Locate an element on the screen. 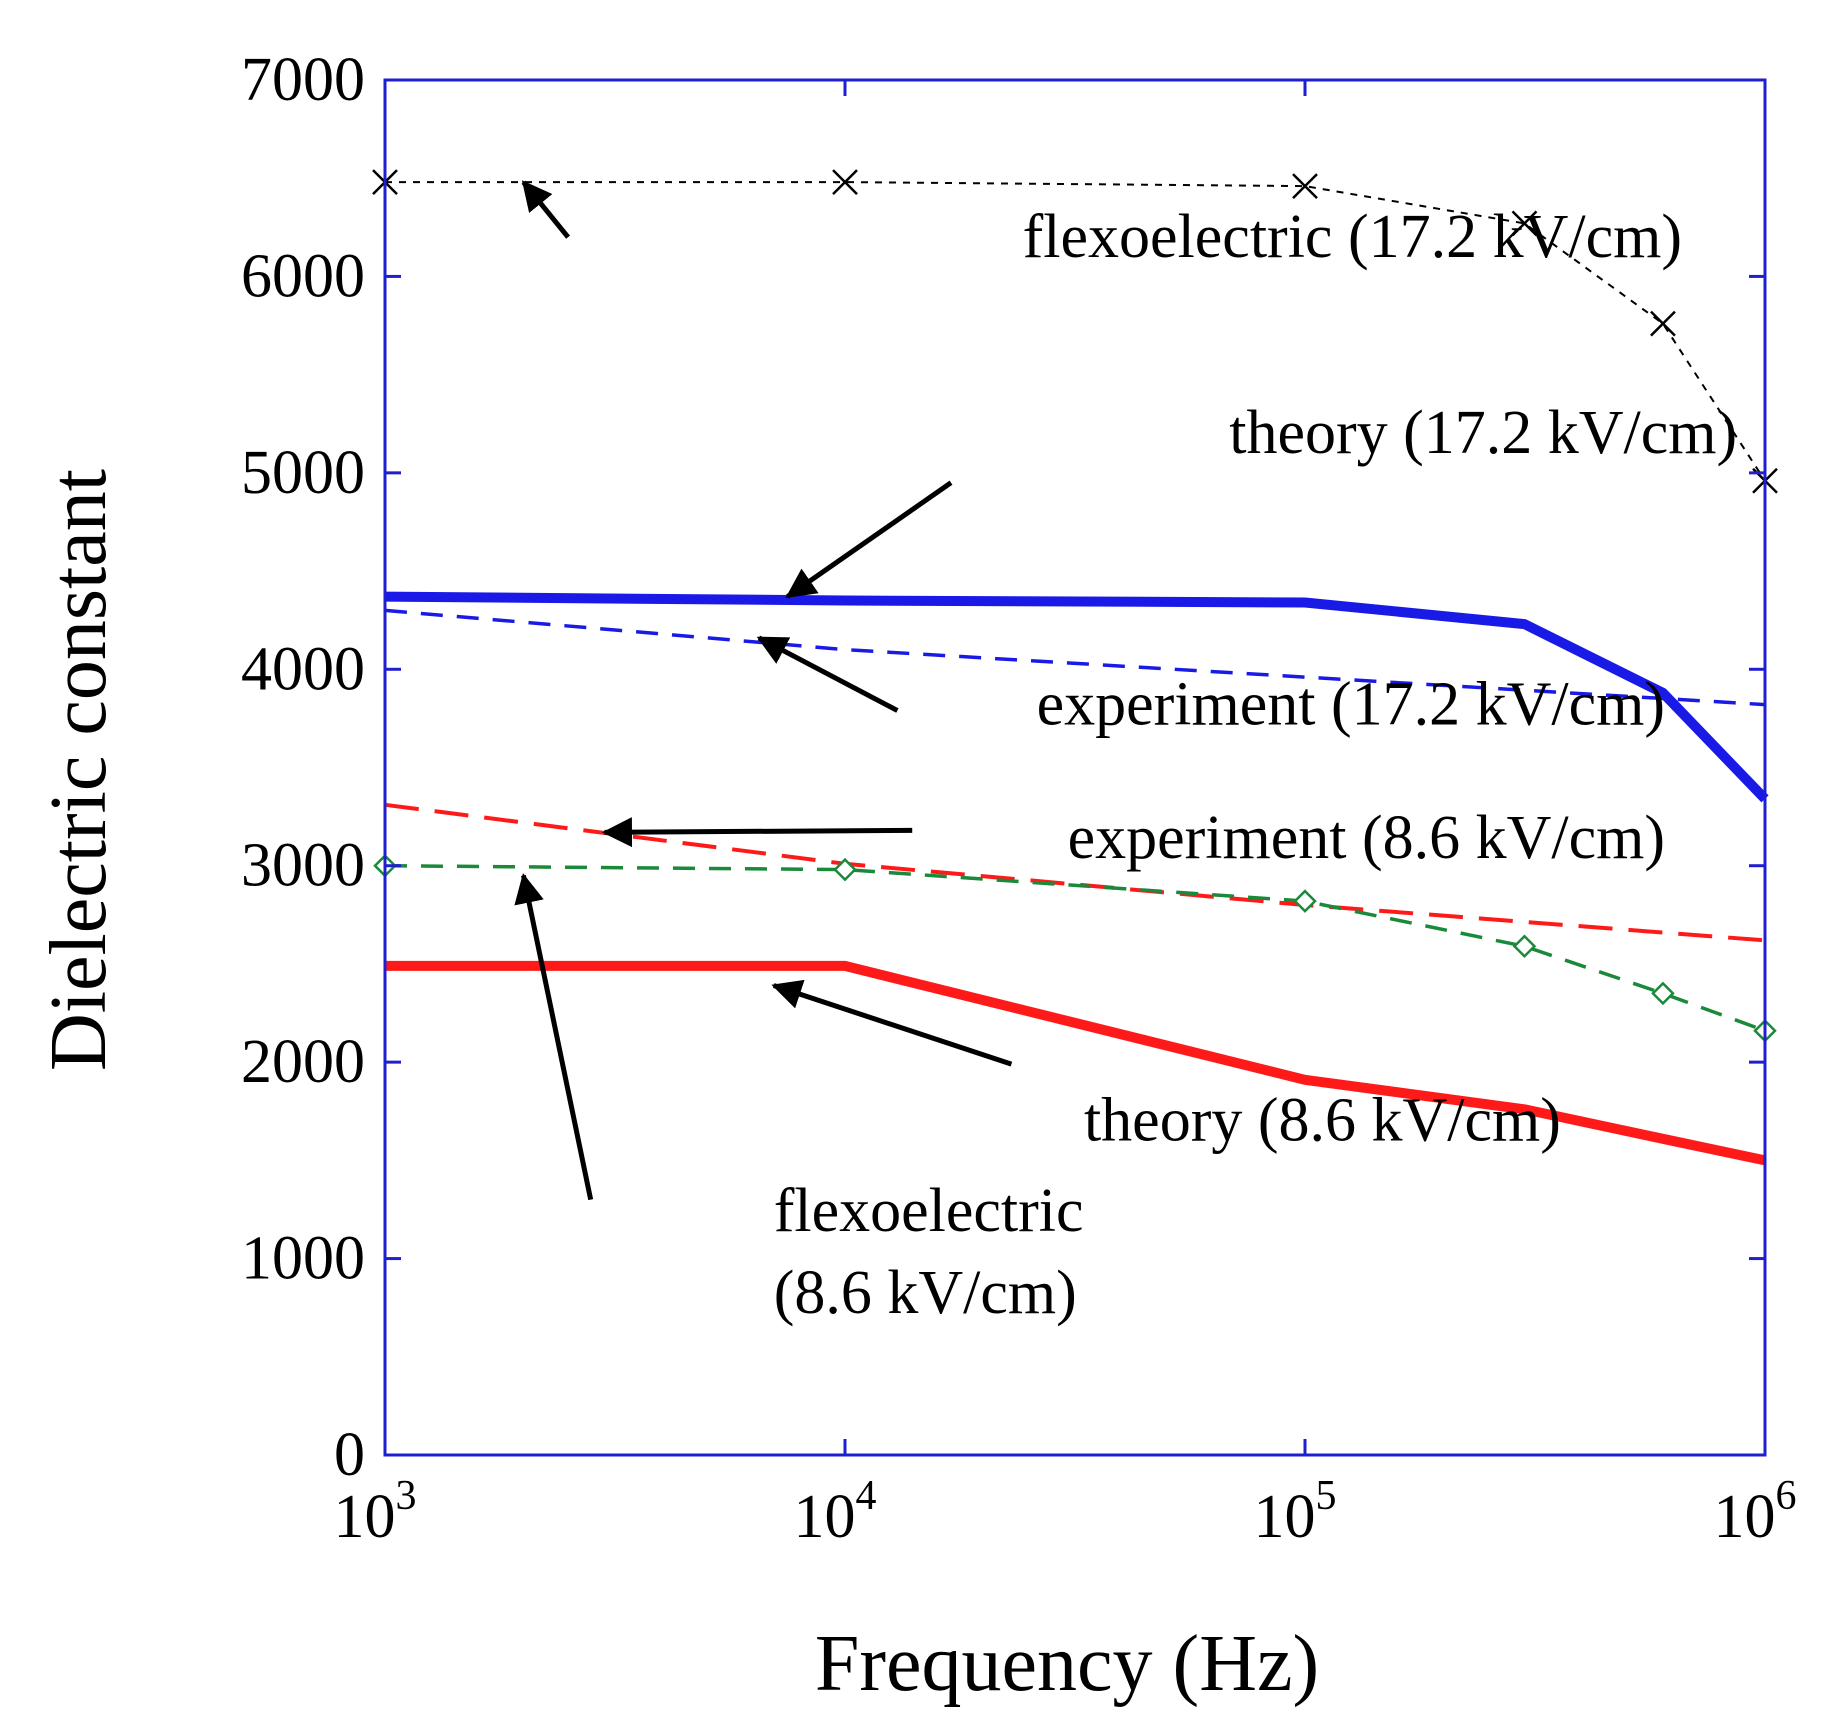 This screenshot has height=1730, width=1840. y-tick-label: 4000 is located at coordinates (303, 669).